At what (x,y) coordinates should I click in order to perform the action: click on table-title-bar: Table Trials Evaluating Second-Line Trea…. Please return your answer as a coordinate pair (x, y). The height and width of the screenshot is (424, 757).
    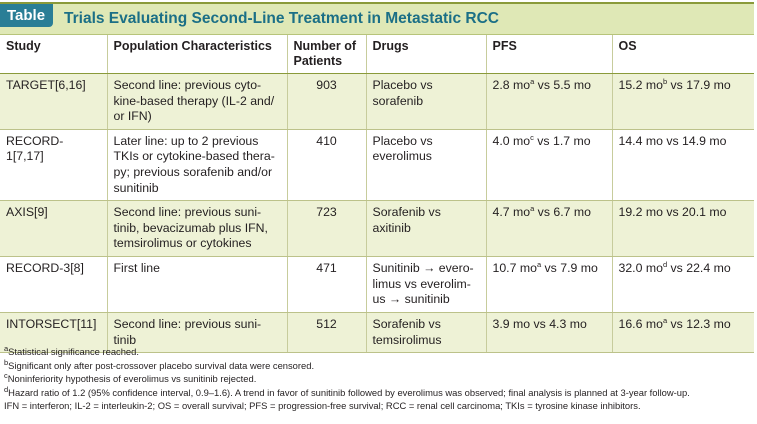
    Looking at the image, I should click on (377, 18).